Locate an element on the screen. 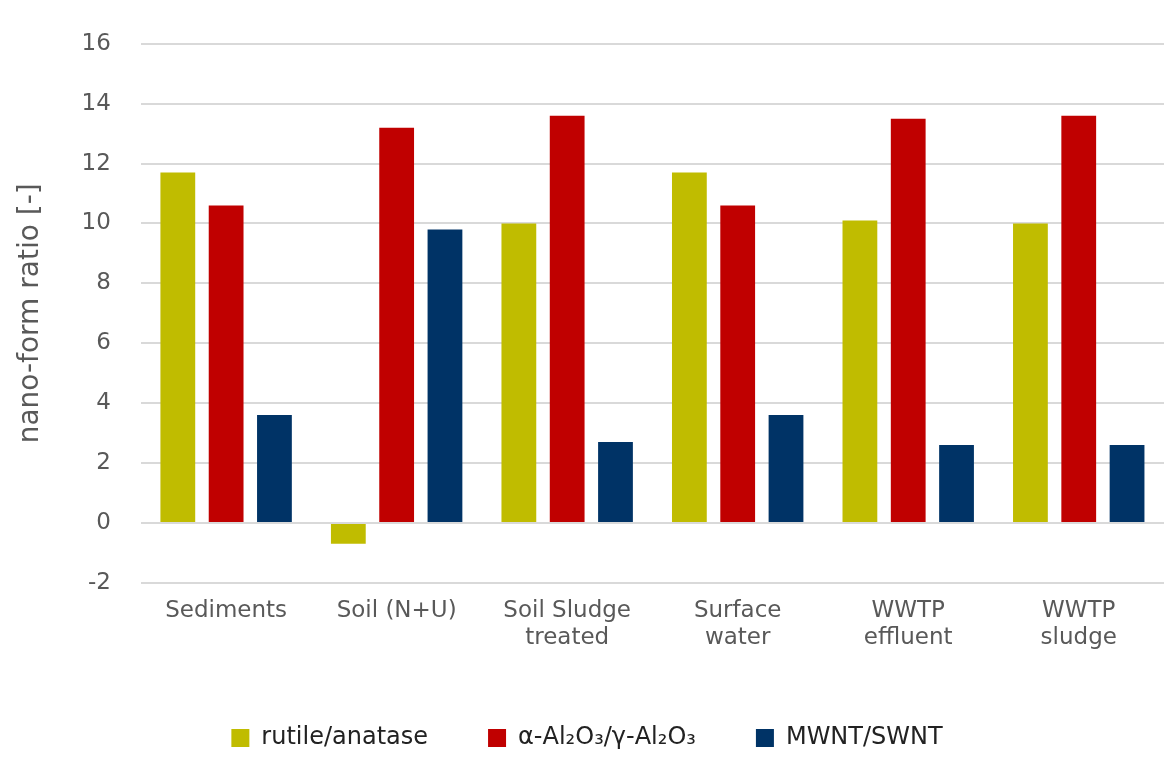 This screenshot has height=765, width=1174. x-tick-label: WWTP effluent is located at coordinates (908, 622).